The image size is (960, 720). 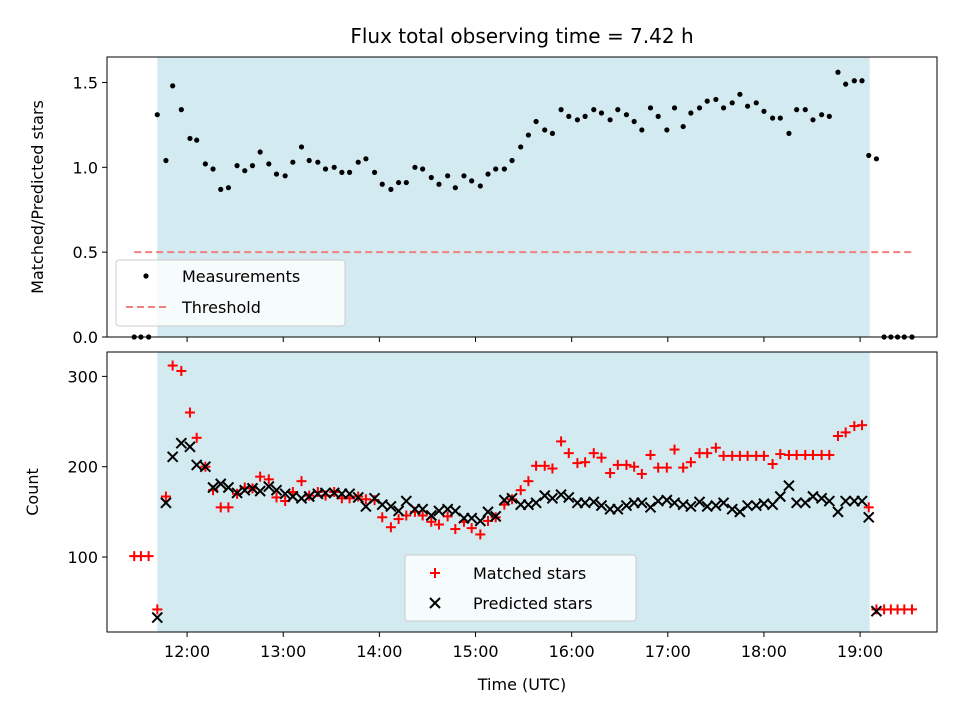 I want to click on chart-title: Flux total observing time = 7.42 h, so click(x=521, y=36).